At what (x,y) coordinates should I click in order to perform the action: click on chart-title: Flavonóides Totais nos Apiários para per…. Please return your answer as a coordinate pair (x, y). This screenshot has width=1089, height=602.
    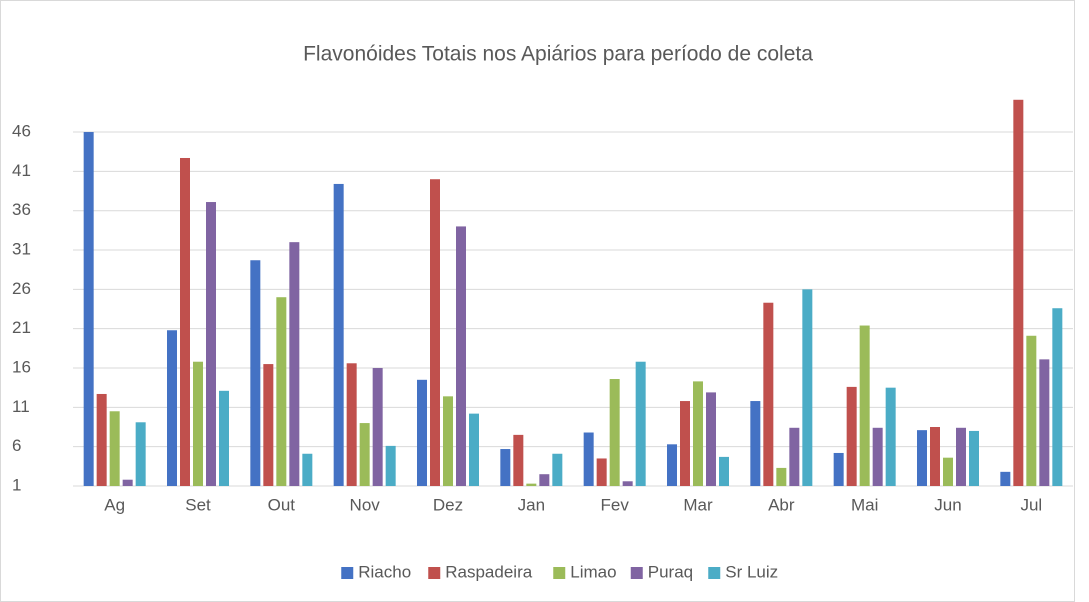
    Looking at the image, I should click on (558, 54).